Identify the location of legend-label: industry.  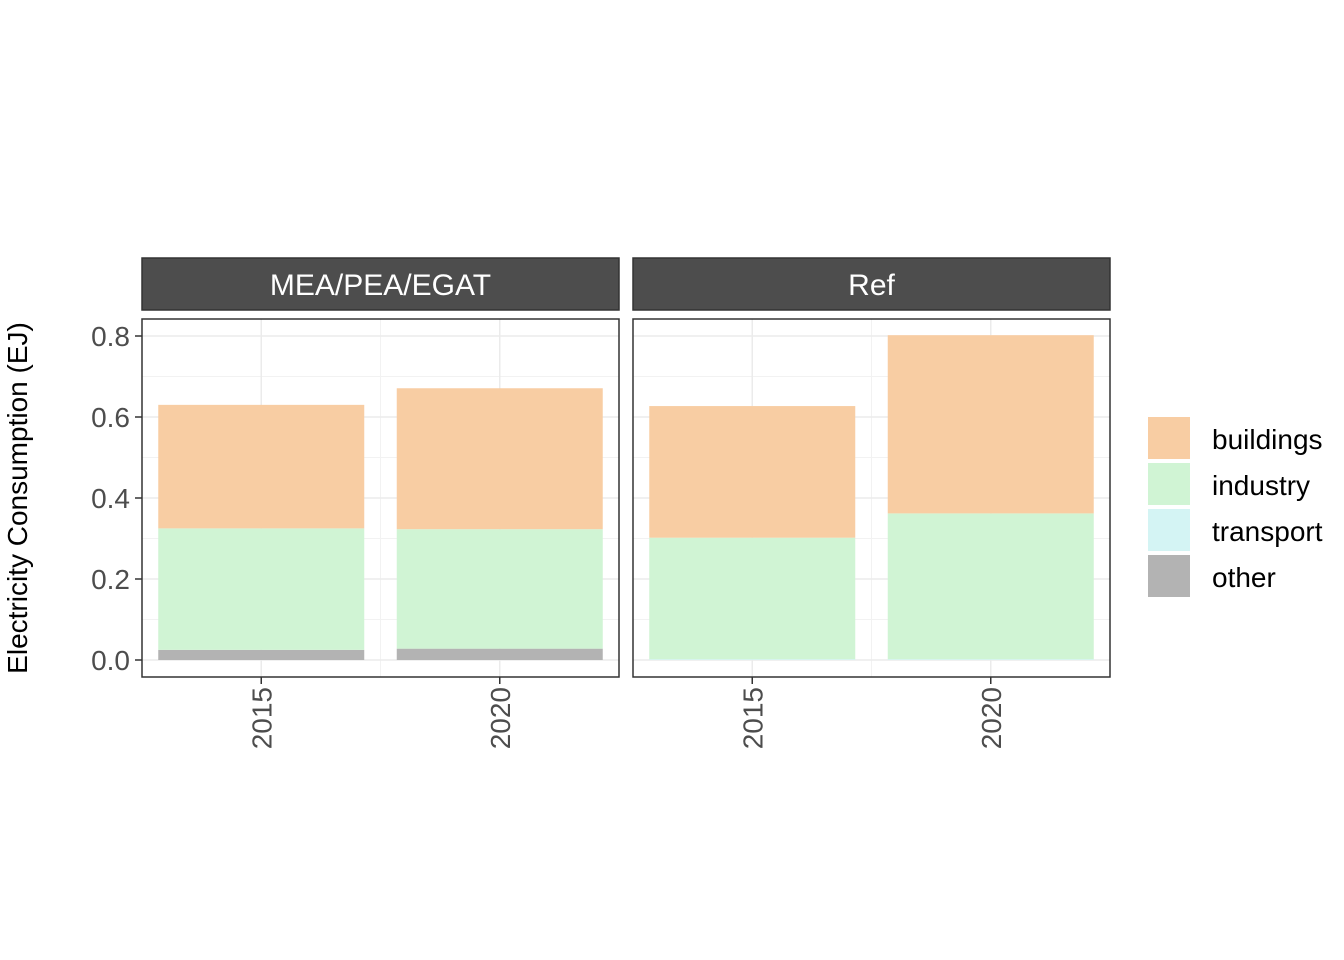
(1261, 485).